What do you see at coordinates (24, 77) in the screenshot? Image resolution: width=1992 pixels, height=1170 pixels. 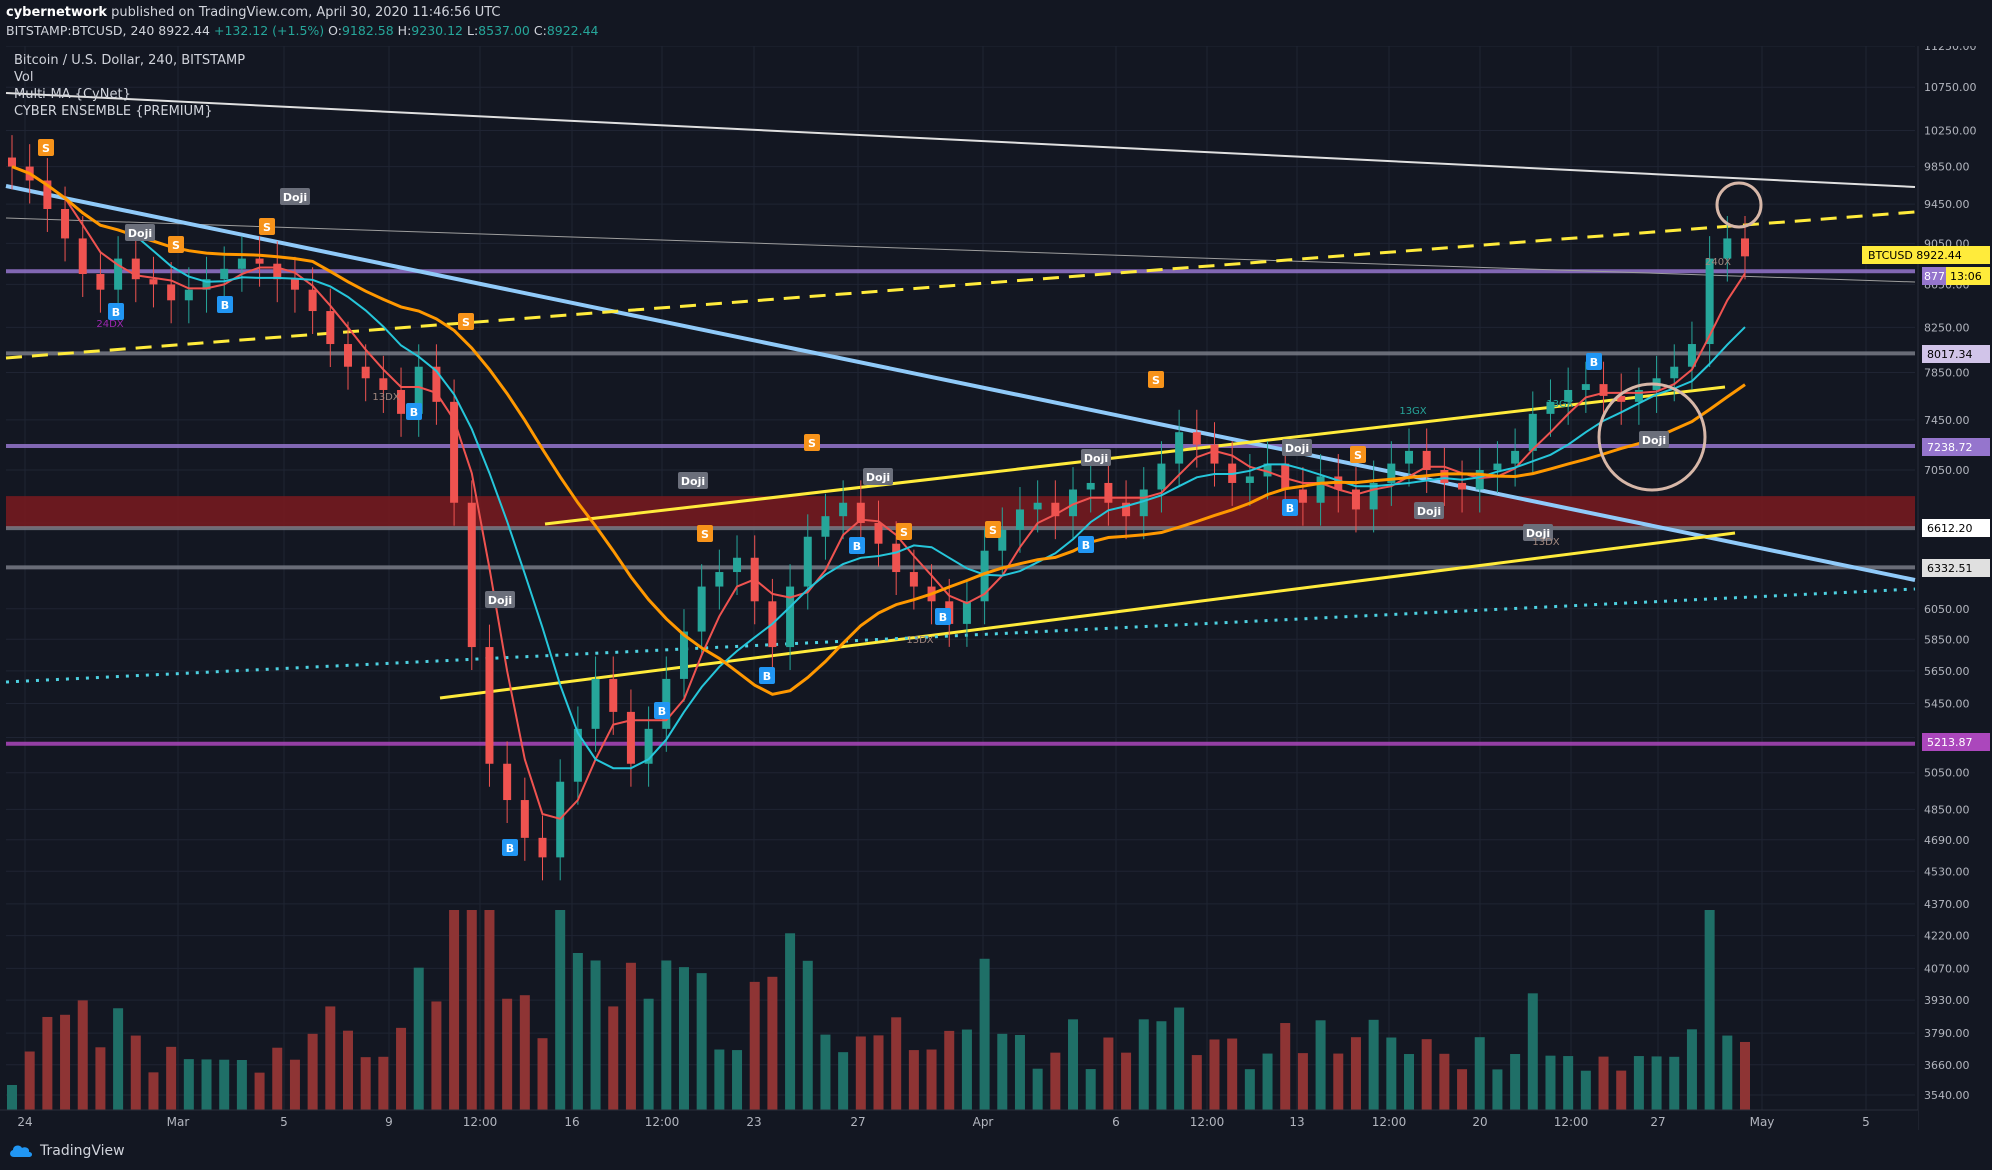 I see `legend-vol: Vol` at bounding box center [24, 77].